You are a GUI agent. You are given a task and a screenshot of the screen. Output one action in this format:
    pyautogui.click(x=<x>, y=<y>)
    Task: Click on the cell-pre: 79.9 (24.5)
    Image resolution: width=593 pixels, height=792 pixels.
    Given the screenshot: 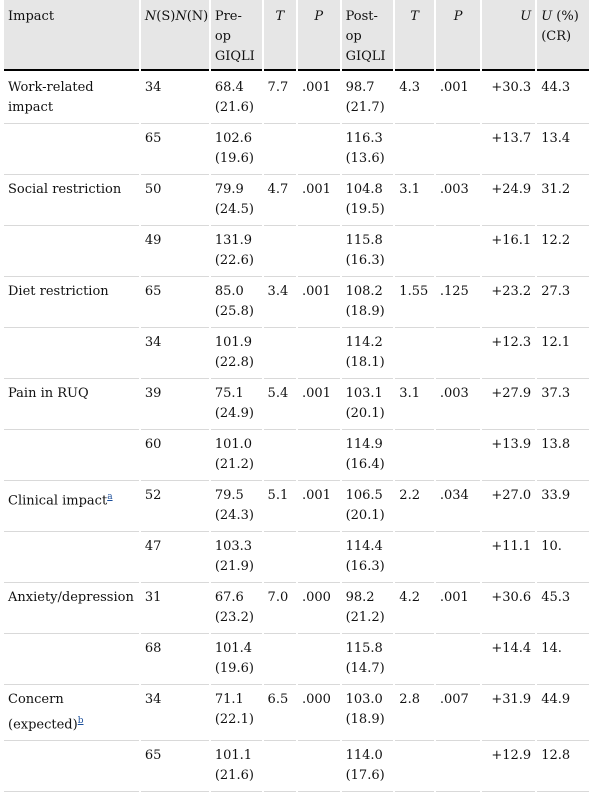 What is the action you would take?
    pyautogui.click(x=236, y=200)
    